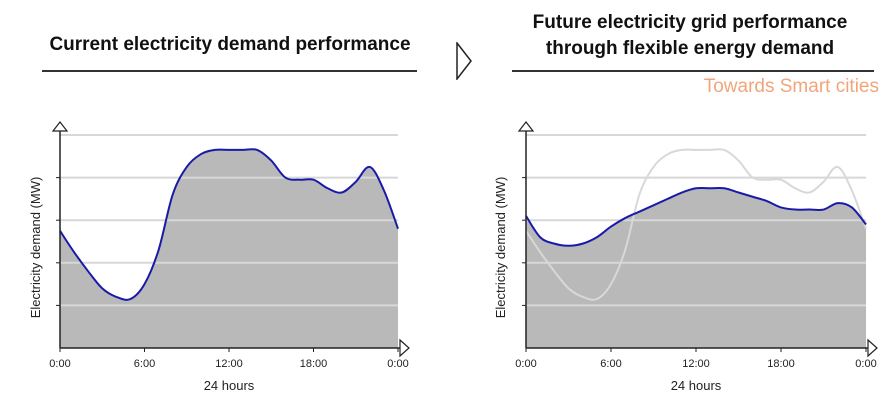  What do you see at coordinates (230, 44) in the screenshot?
I see `left-chart-title: Current electricity demand performance` at bounding box center [230, 44].